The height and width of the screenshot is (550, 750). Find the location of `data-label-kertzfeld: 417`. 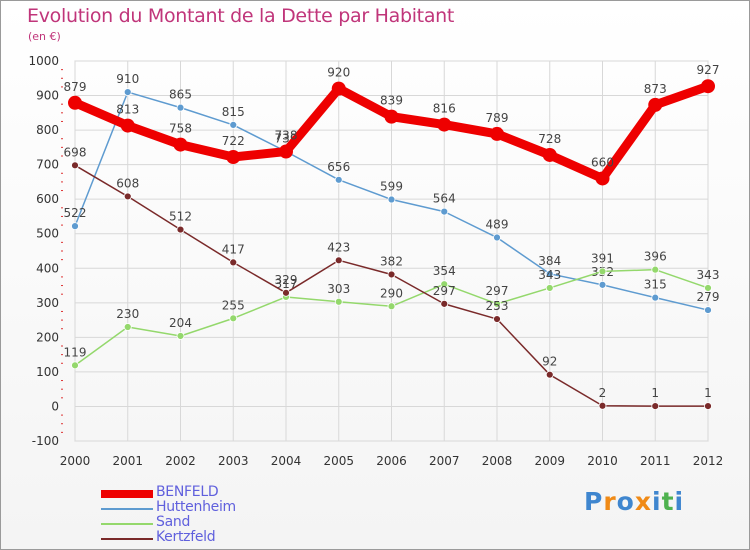

data-label-kertzfeld: 417 is located at coordinates (233, 249).